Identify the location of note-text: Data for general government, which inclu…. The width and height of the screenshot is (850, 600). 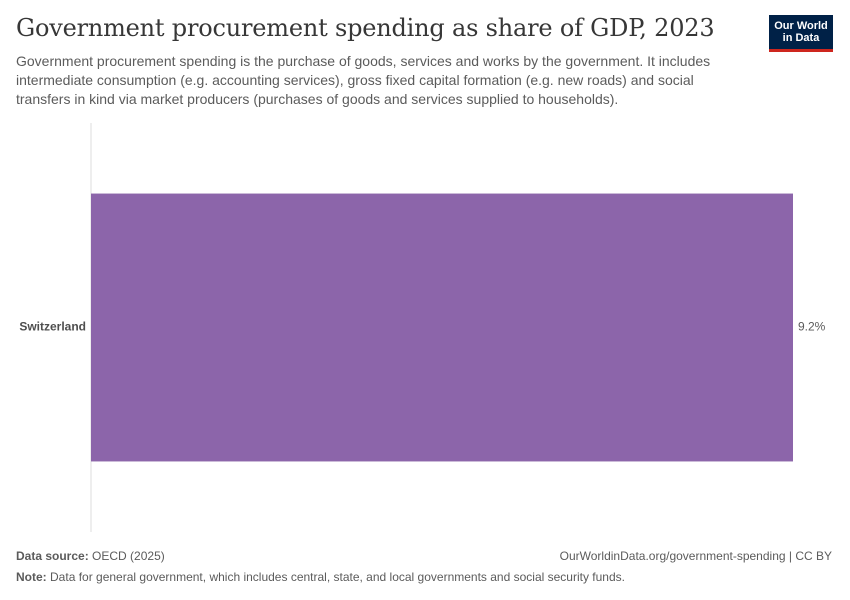
(337, 577).